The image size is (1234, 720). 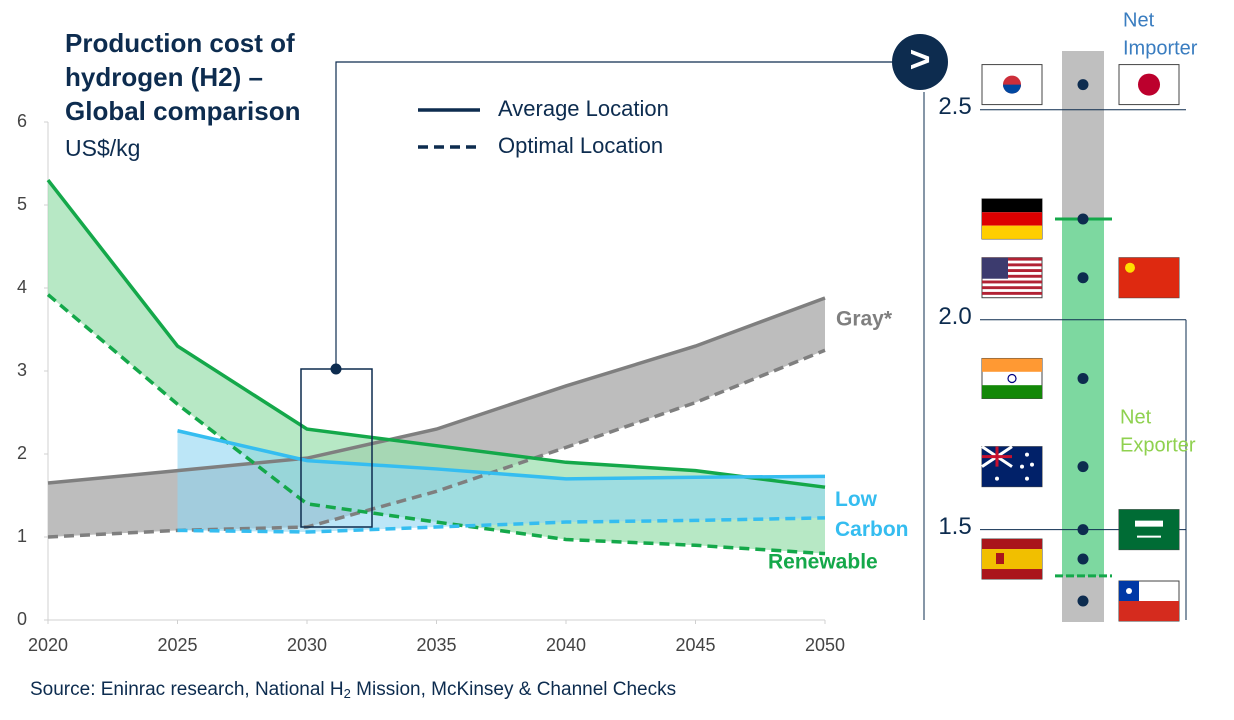 I want to click on chart-title: Production cost of, so click(x=180, y=43).